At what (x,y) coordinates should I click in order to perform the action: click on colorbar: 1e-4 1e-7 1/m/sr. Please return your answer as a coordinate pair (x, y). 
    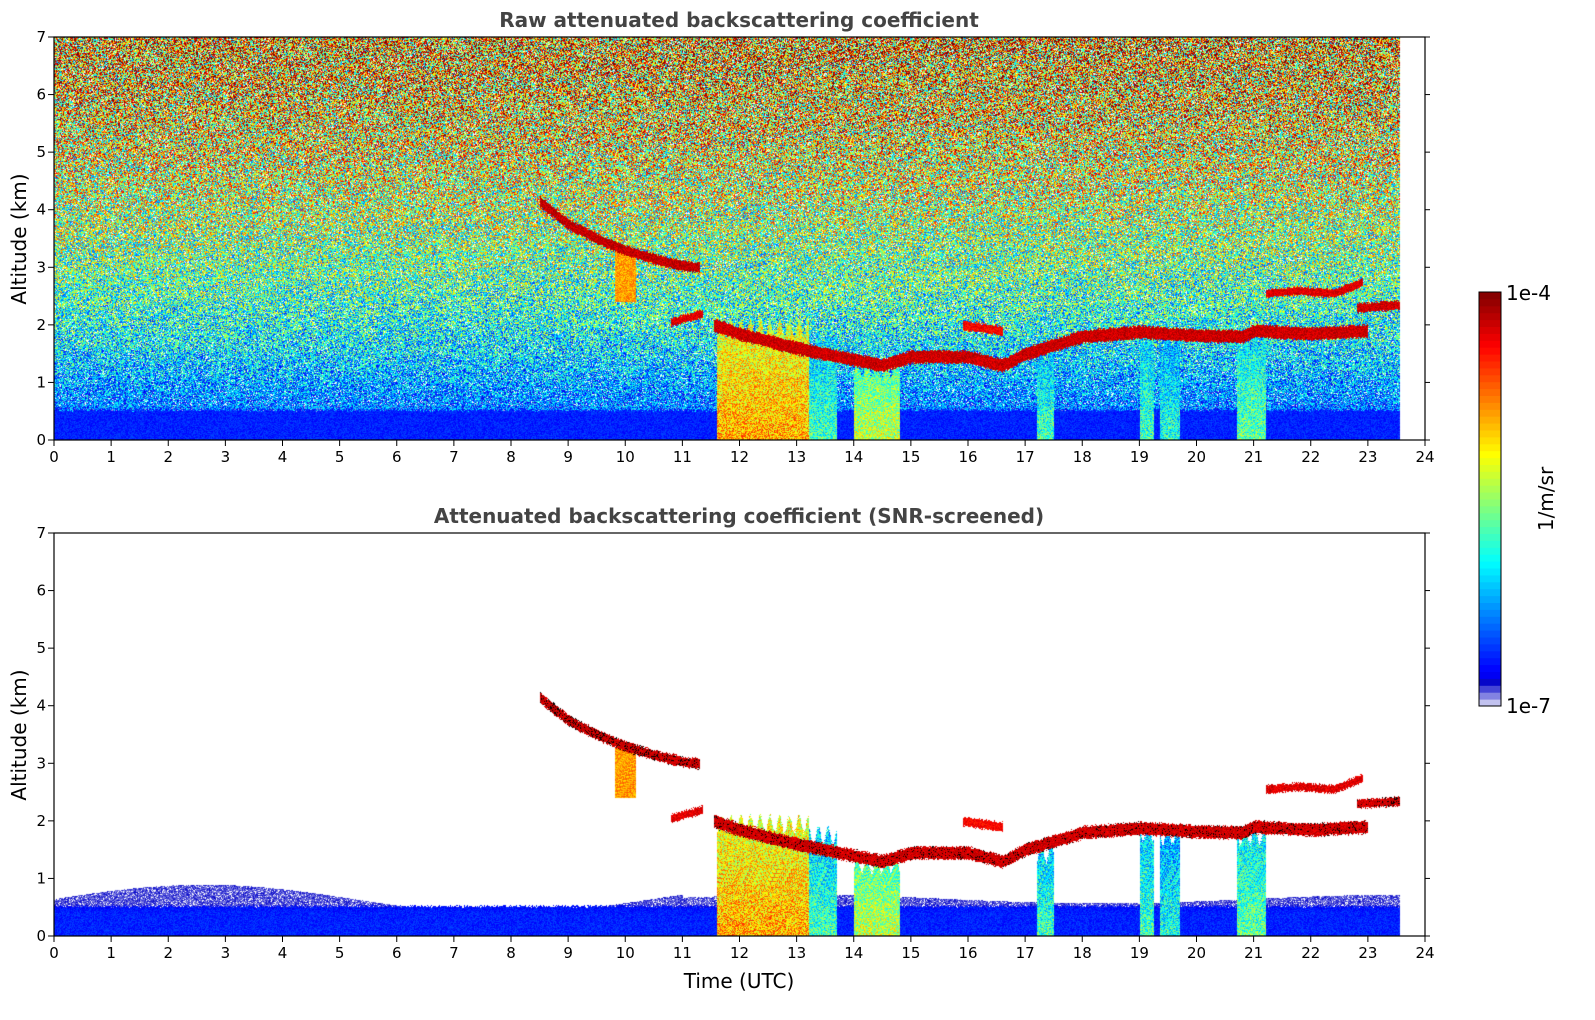
    Looking at the image, I should click on (1518, 499).